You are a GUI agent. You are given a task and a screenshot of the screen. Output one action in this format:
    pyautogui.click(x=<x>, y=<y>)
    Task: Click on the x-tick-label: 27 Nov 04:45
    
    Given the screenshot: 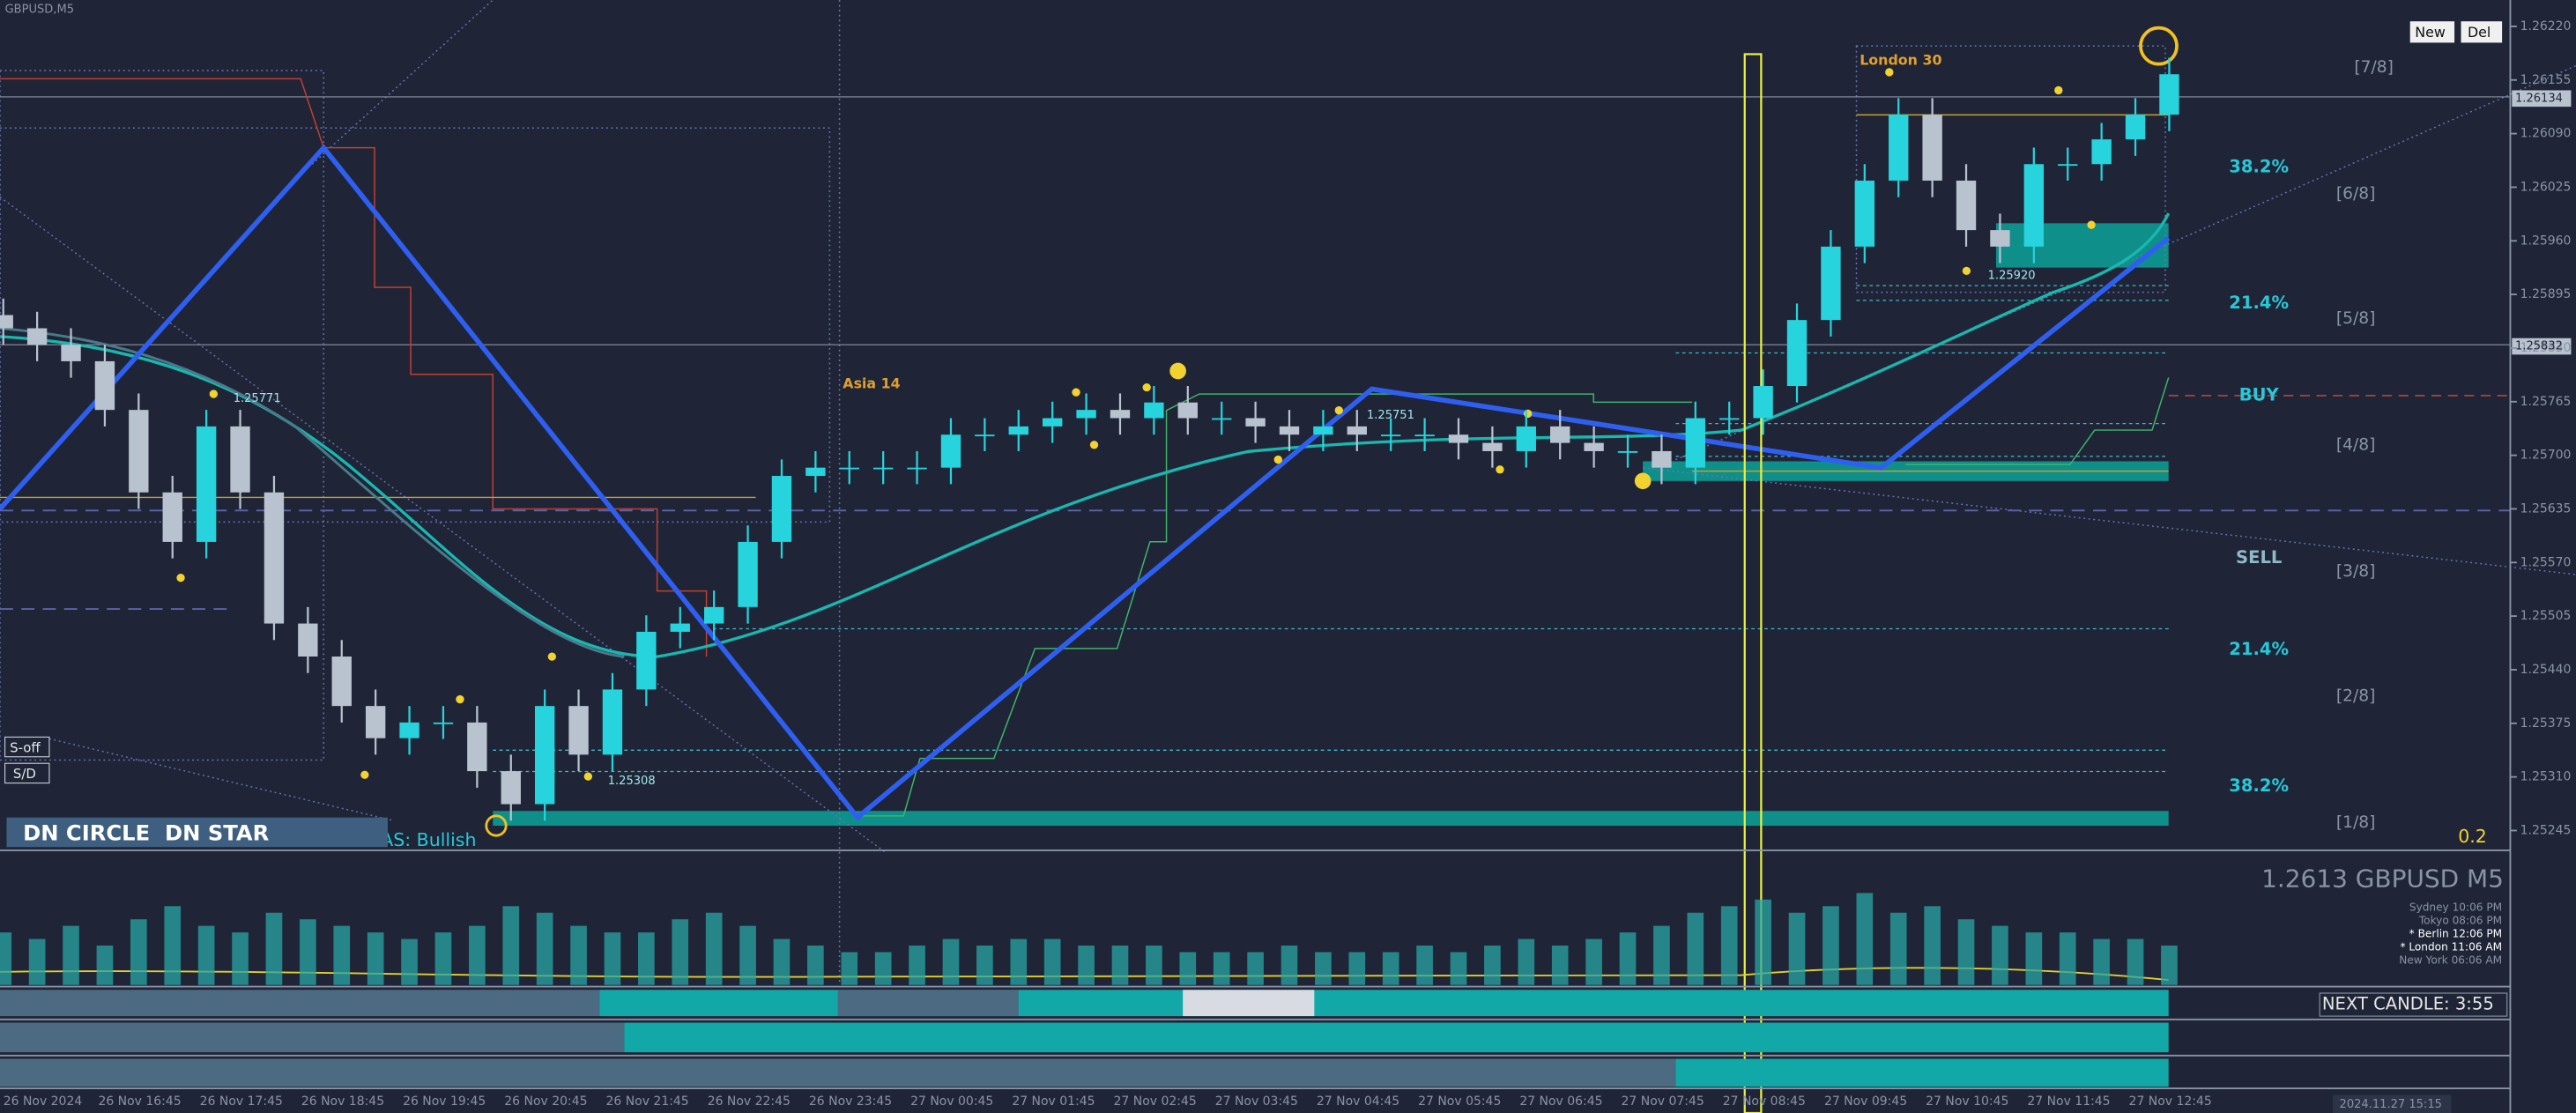 What is the action you would take?
    pyautogui.click(x=1358, y=1101)
    